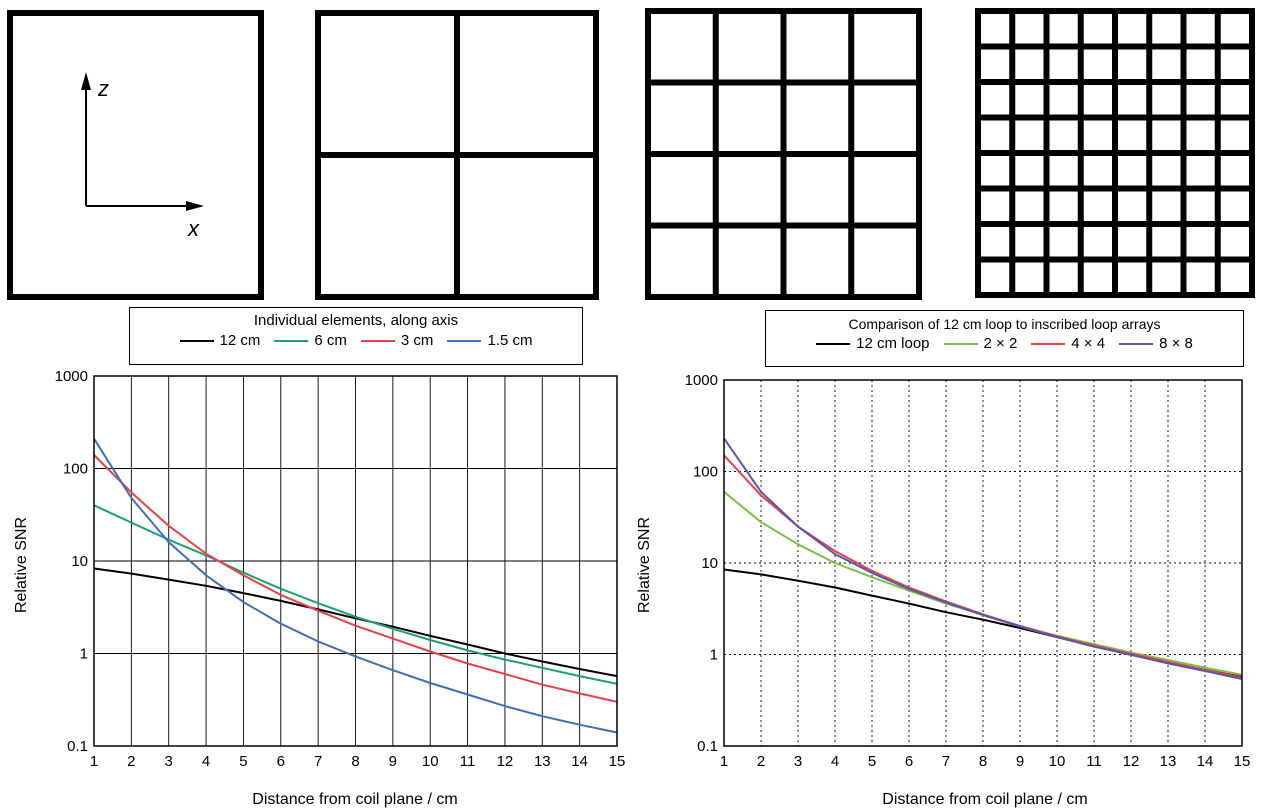  I want to click on series-line-6-cm, so click(355, 594).